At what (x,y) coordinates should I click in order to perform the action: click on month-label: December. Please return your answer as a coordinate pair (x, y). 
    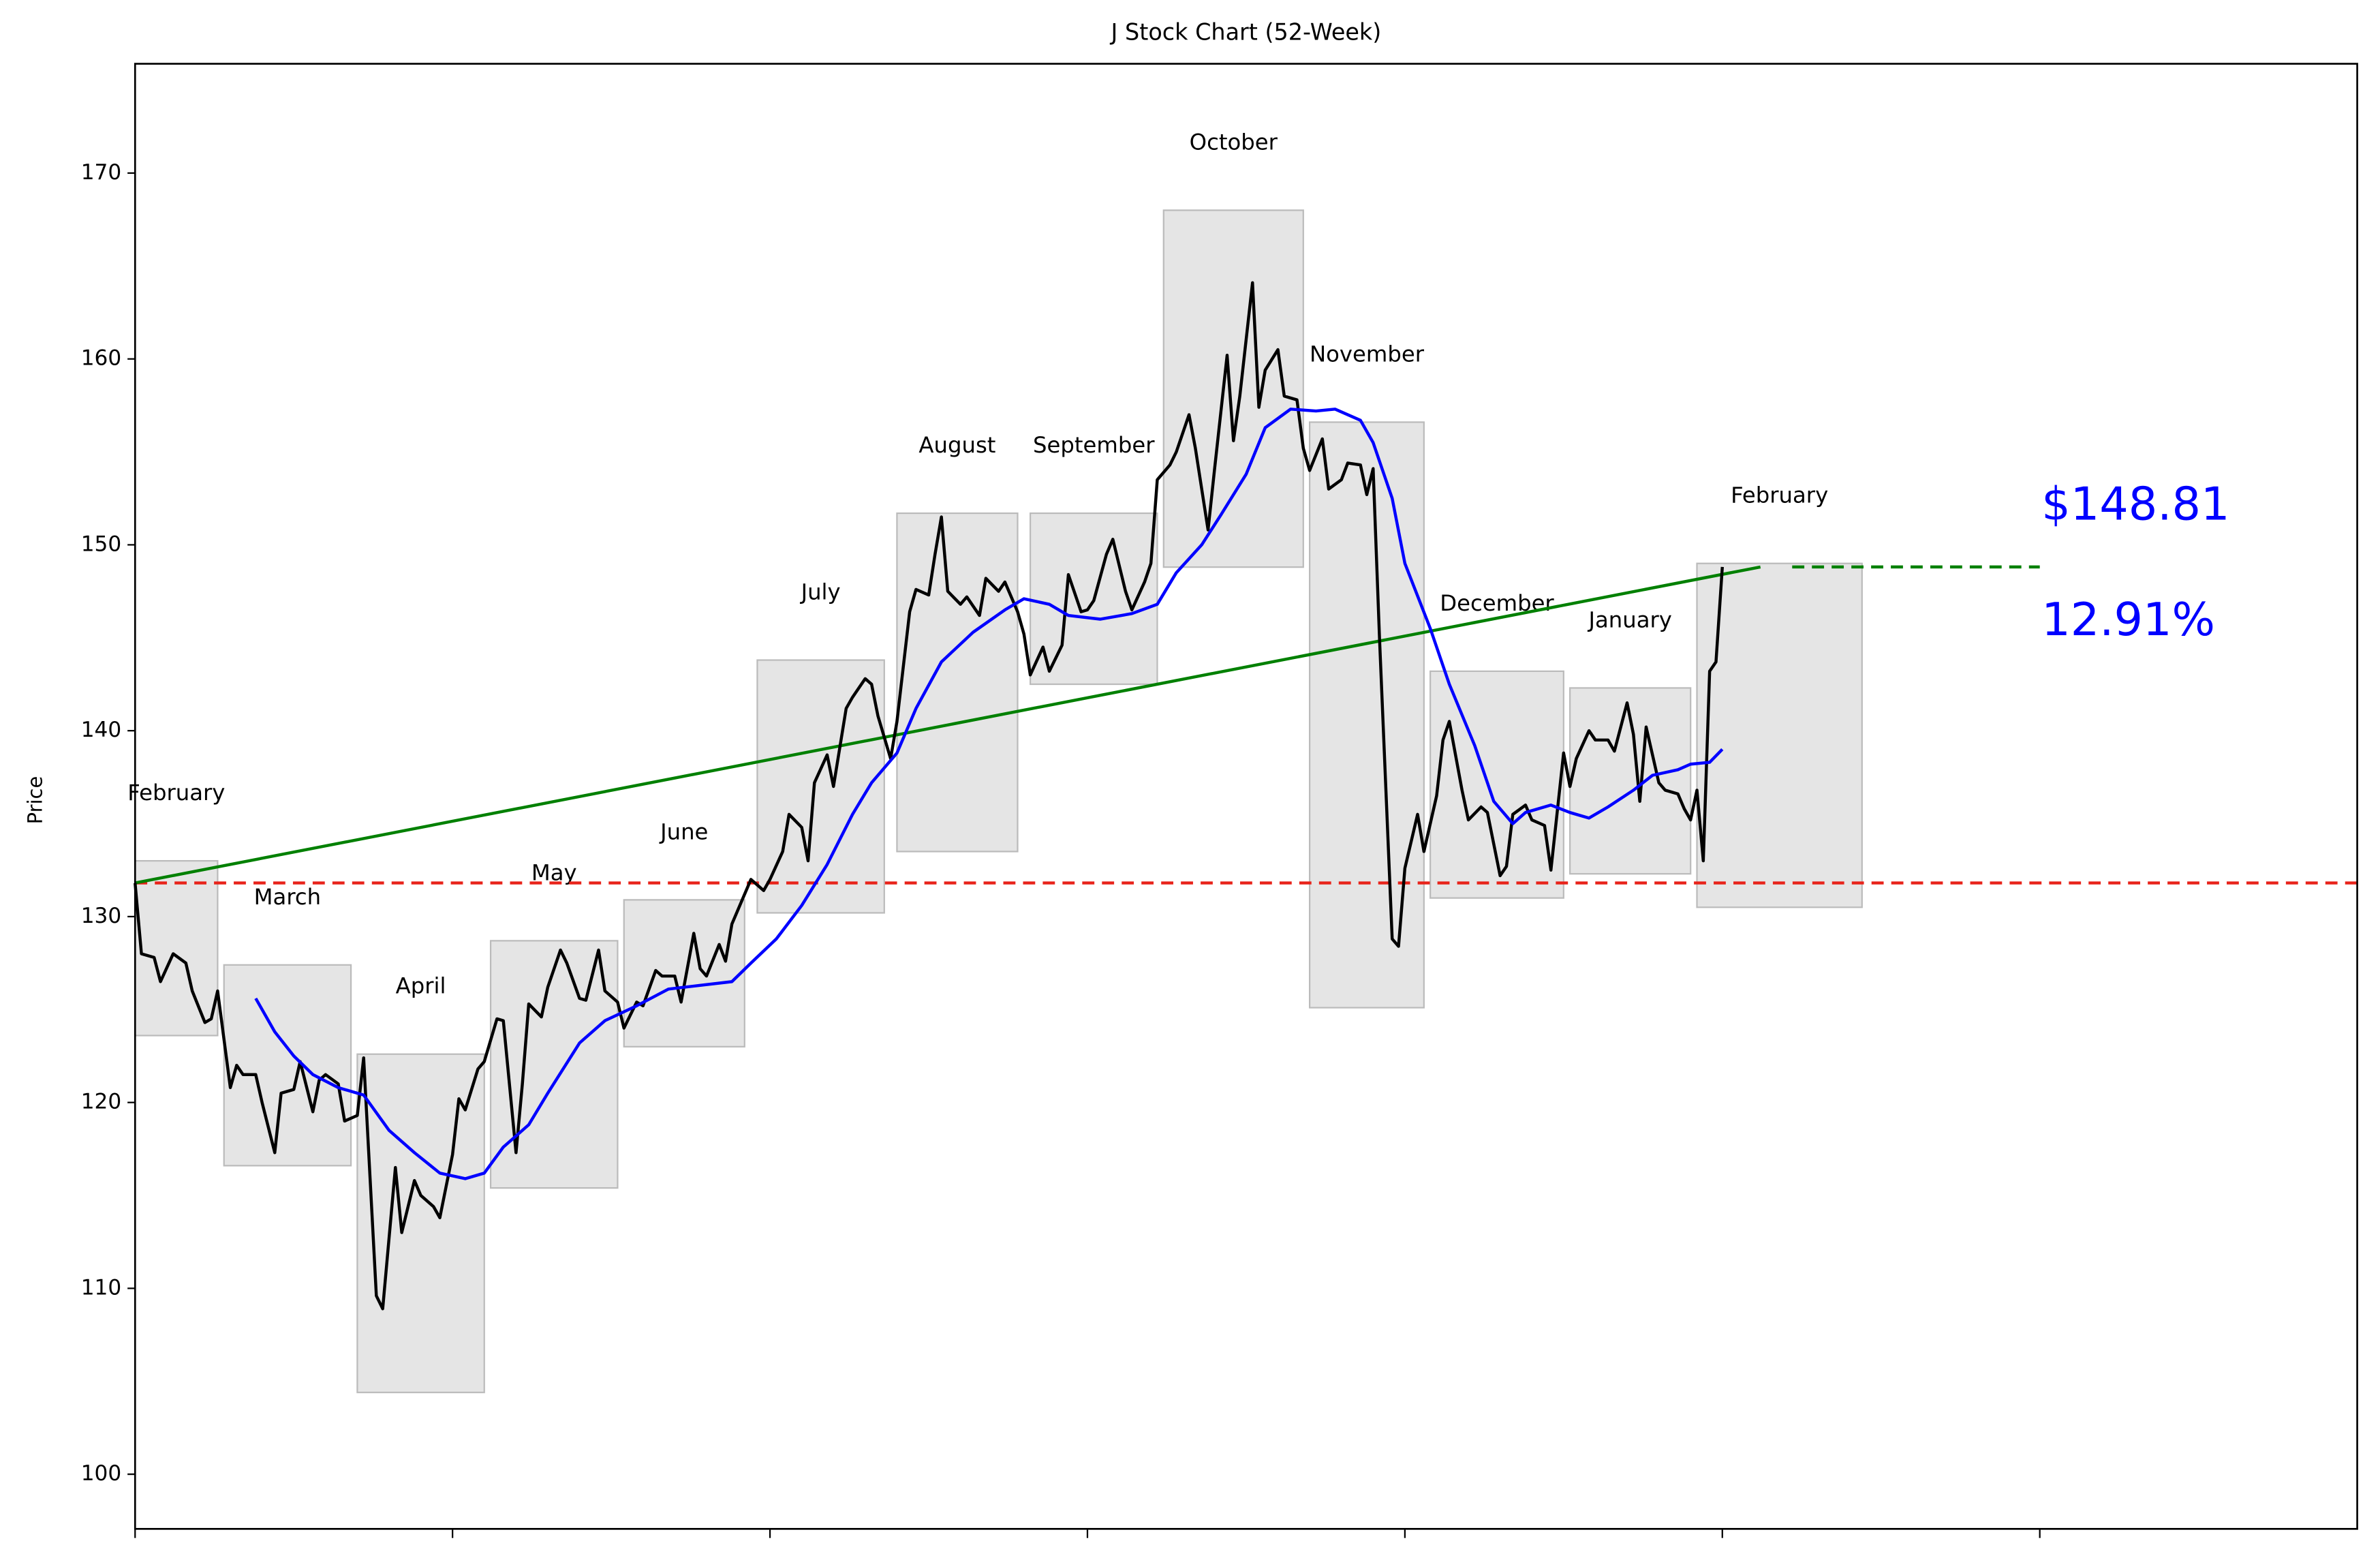
    Looking at the image, I should click on (1497, 603).